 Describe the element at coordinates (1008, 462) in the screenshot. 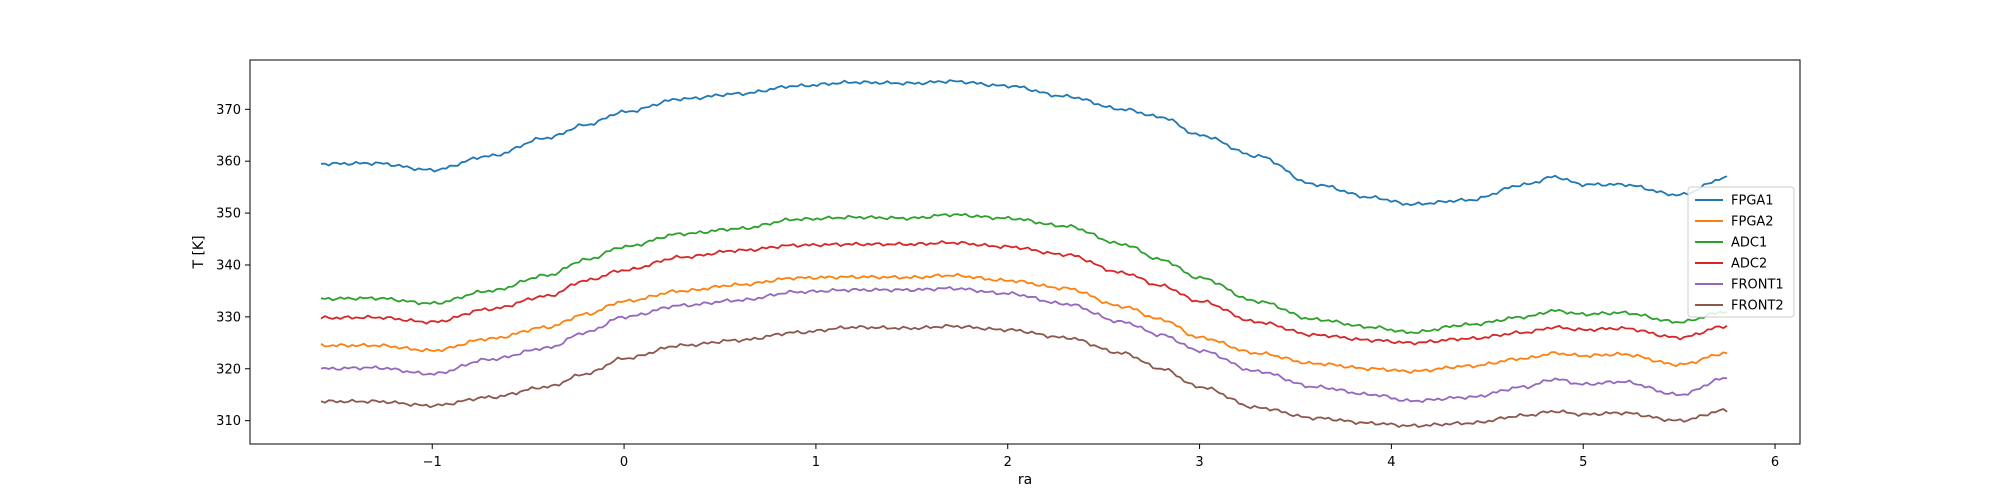

I see `x-tick-label: 2` at that location.